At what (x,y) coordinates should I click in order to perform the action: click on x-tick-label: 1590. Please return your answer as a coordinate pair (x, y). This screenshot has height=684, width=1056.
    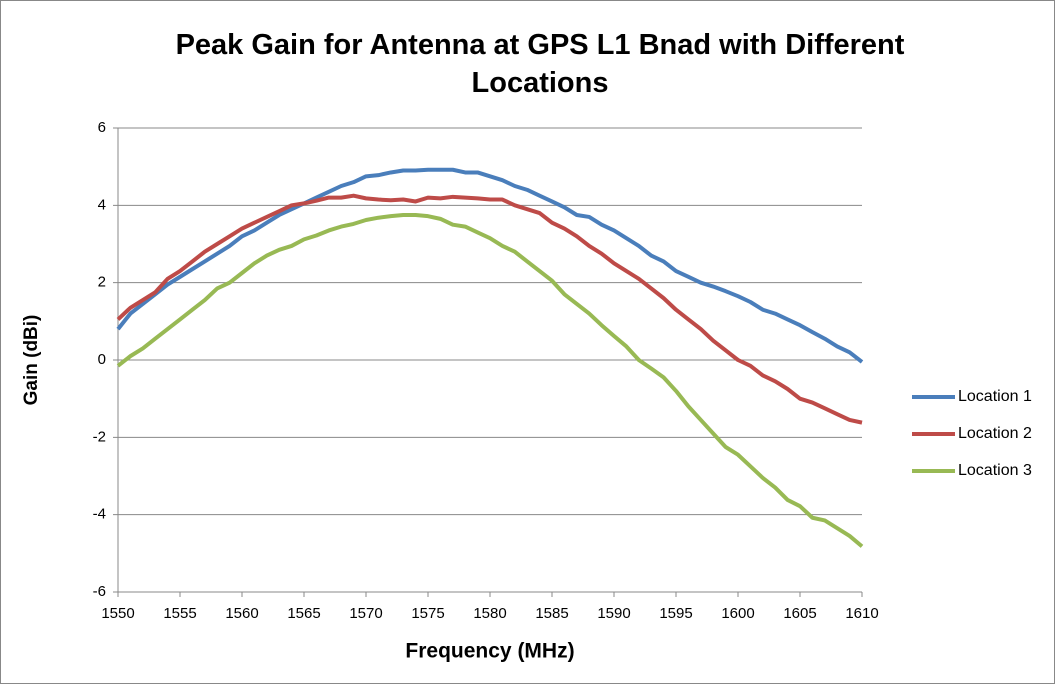
    Looking at the image, I should click on (613, 613).